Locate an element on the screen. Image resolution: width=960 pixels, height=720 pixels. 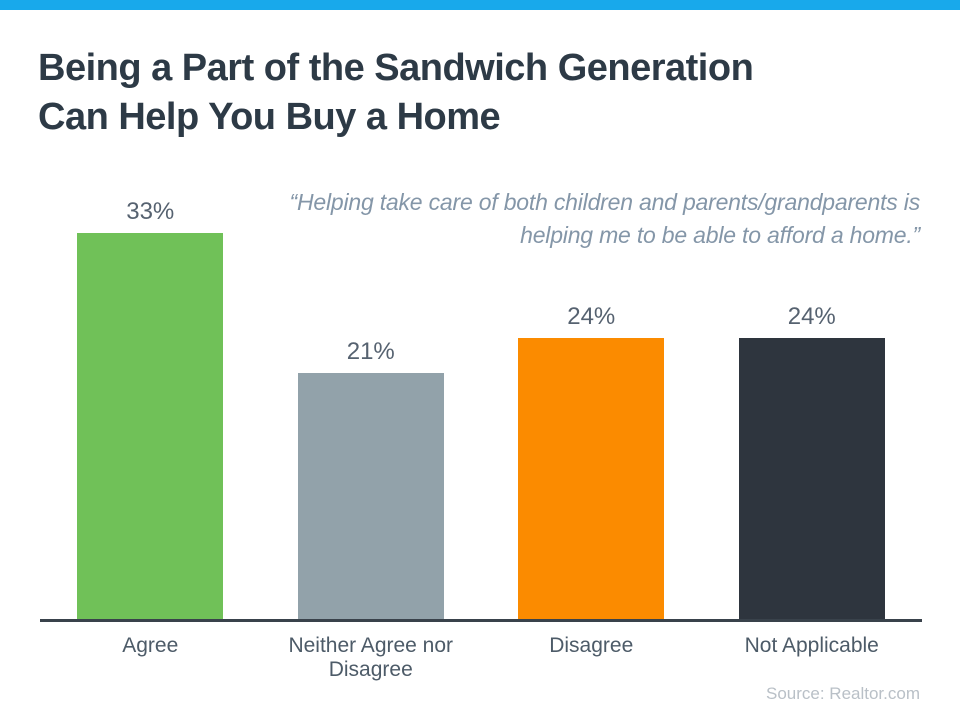
category-label-agree: Agree is located at coordinates (150, 645).